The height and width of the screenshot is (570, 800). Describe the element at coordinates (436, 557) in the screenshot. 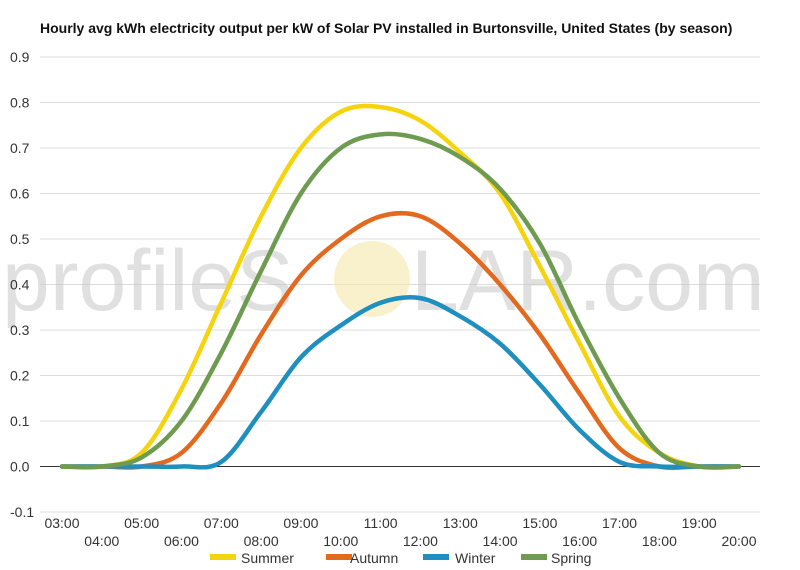

I see `legend-swatch-winter` at that location.